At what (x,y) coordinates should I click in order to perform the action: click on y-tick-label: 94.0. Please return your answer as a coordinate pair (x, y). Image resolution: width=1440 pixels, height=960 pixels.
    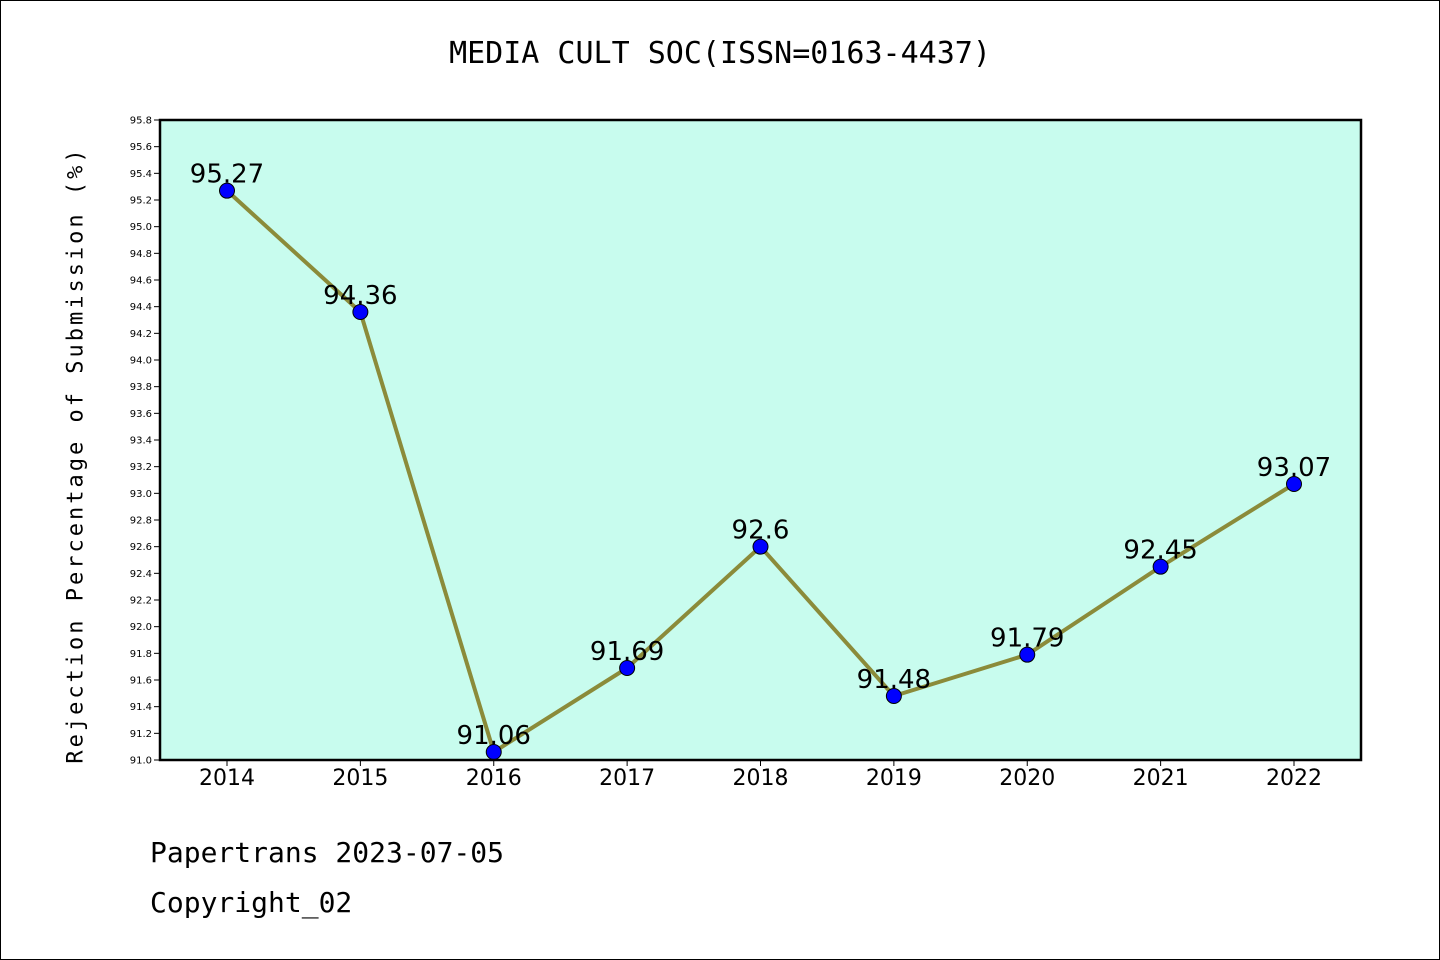
    Looking at the image, I should click on (141, 361).